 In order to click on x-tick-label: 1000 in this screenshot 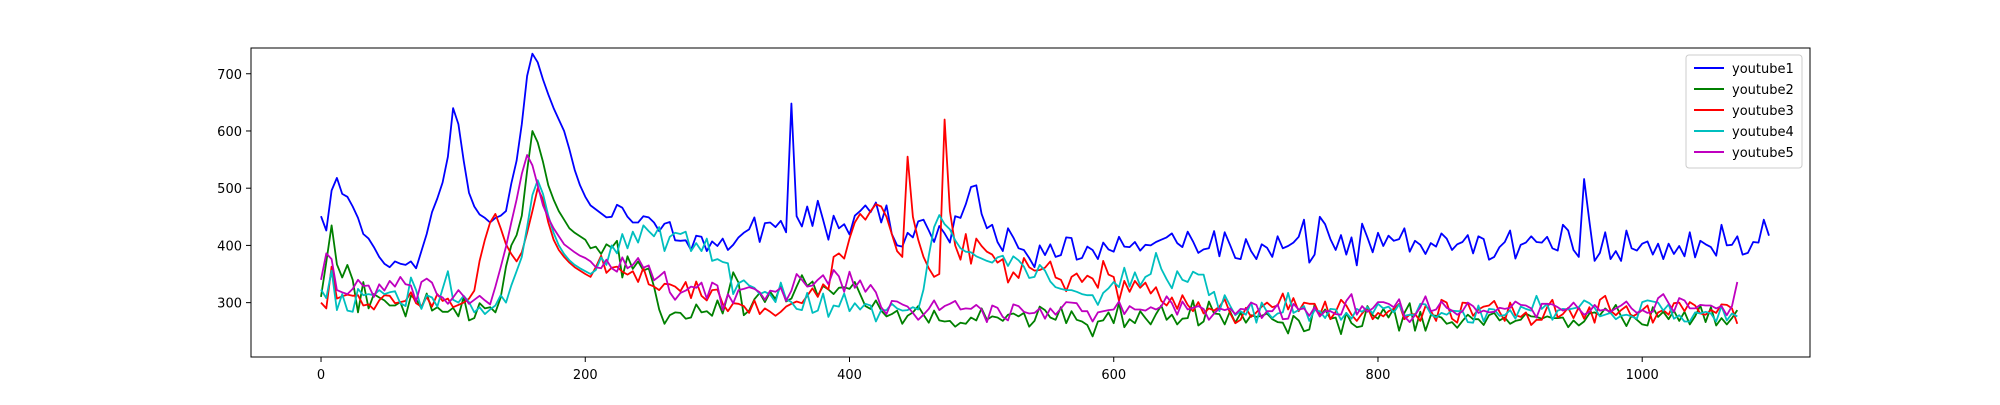, I will do `click(1642, 375)`.